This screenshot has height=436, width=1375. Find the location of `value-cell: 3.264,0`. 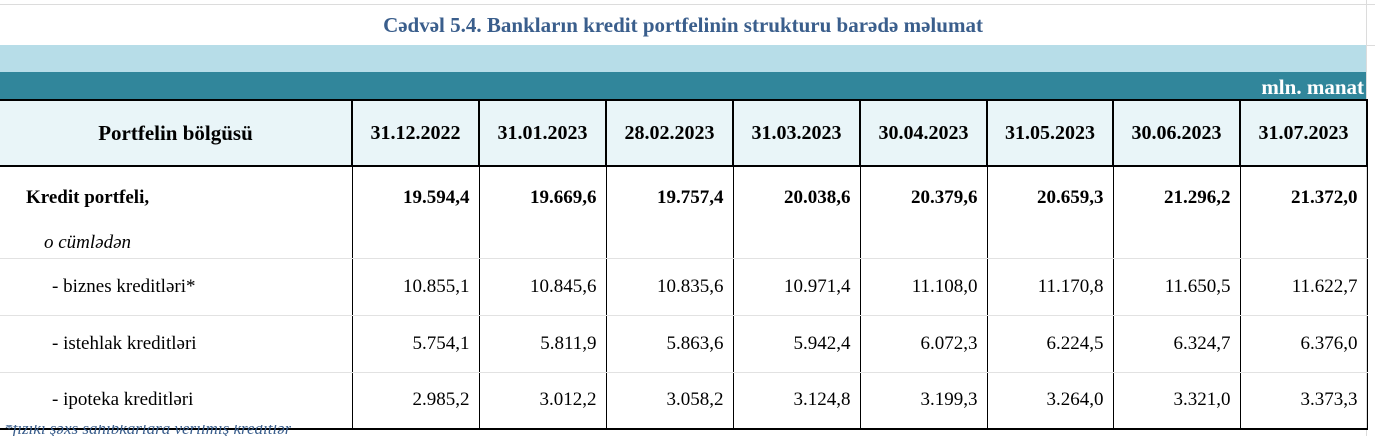

value-cell: 3.264,0 is located at coordinates (1050, 401).